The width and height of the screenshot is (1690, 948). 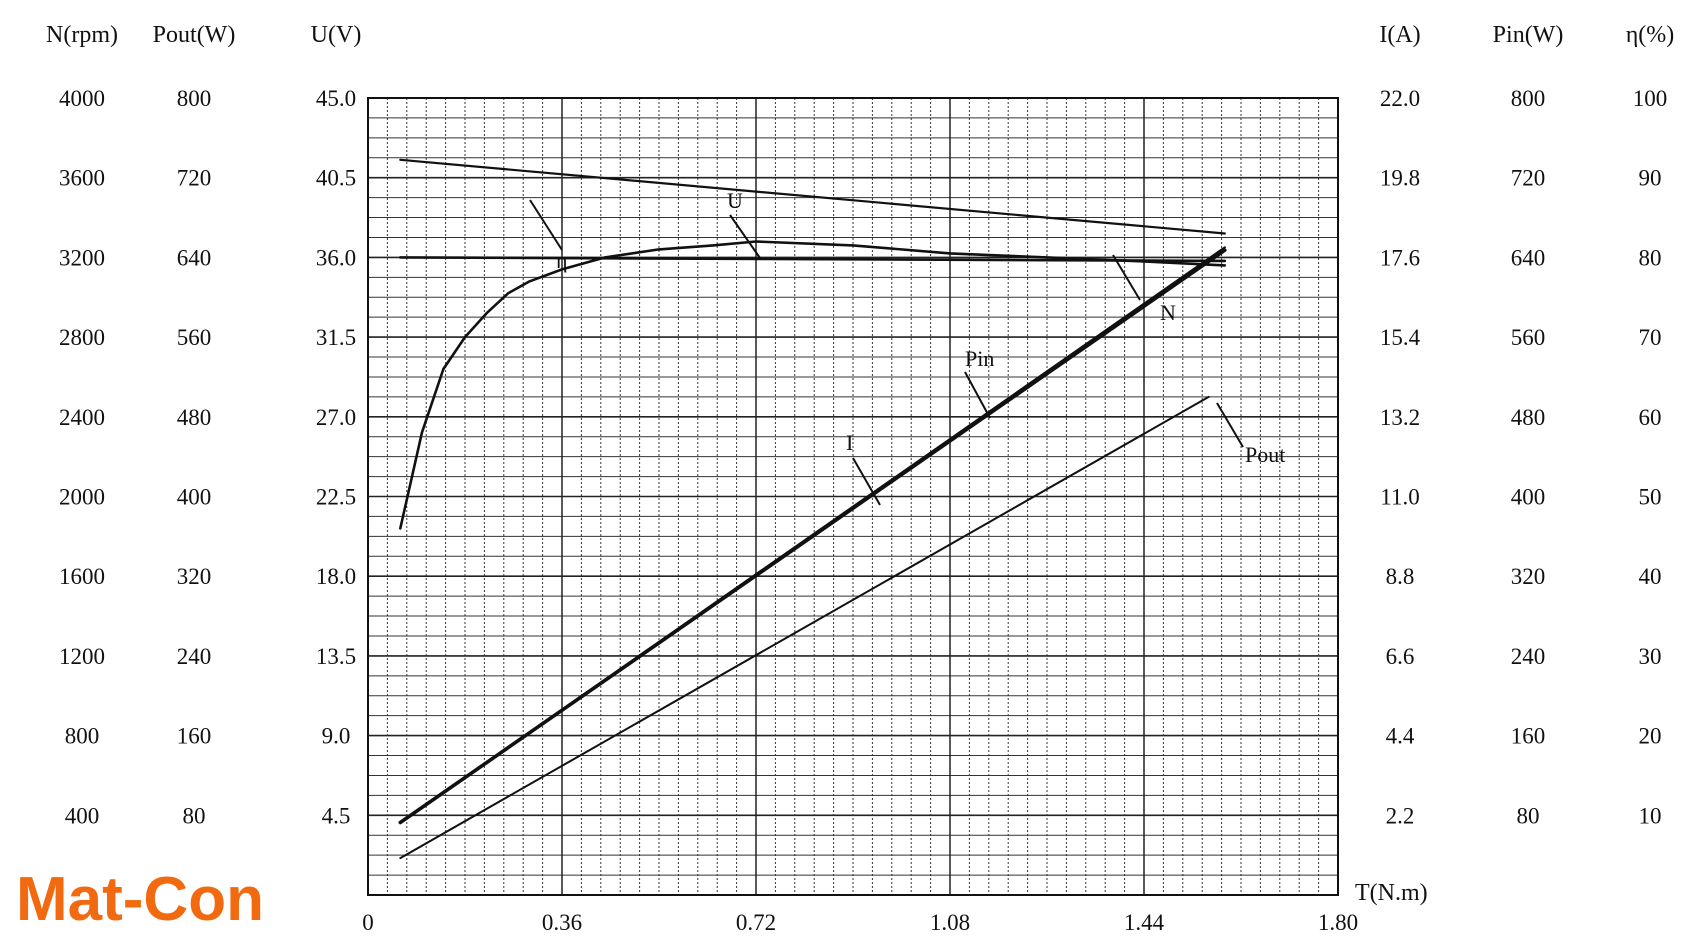 What do you see at coordinates (1168, 312) in the screenshot?
I see `curve-label-n: N` at bounding box center [1168, 312].